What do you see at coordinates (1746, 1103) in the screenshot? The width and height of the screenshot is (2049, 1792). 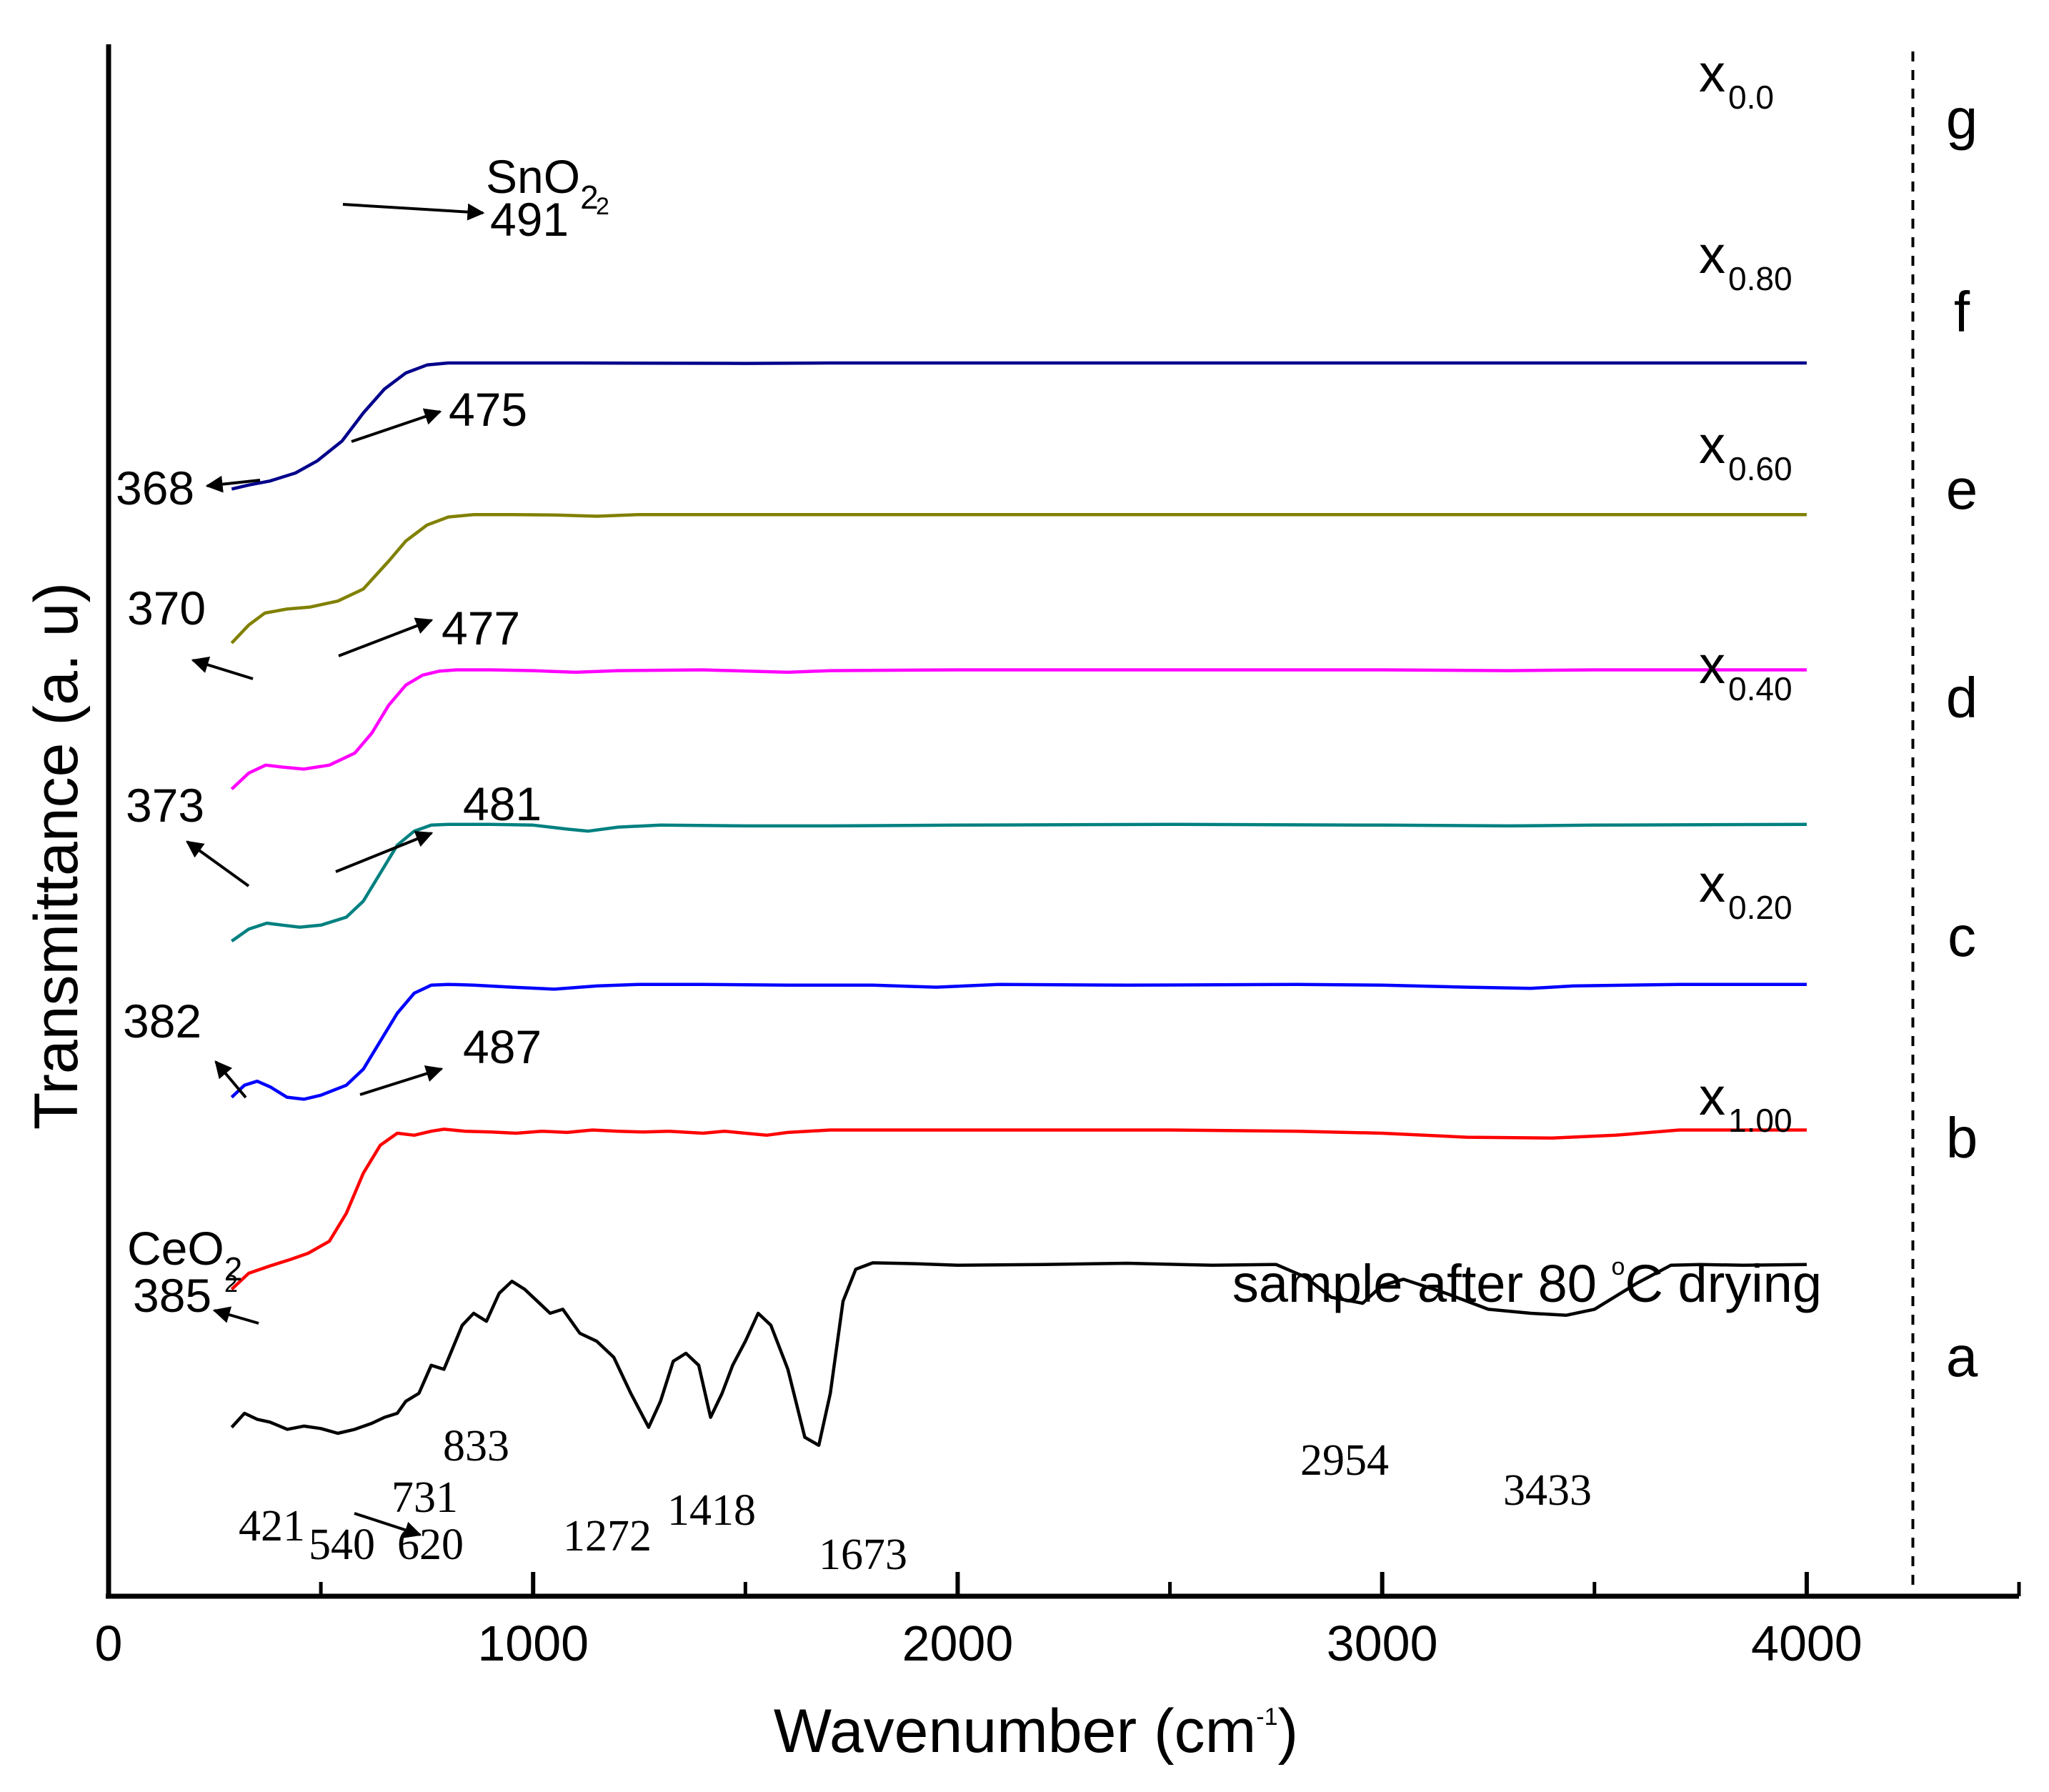 I see `label-x-1-00: x1.00` at bounding box center [1746, 1103].